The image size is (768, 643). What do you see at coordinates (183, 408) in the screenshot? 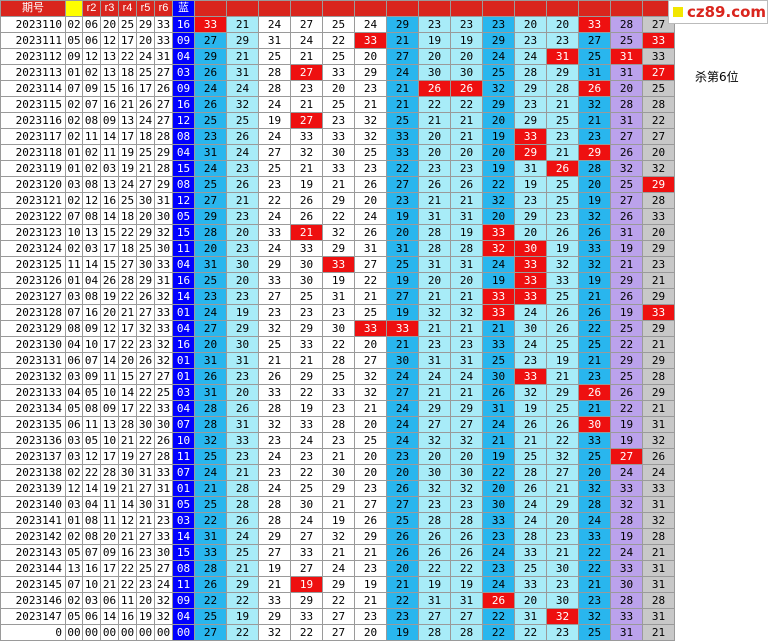
I see `blue-ball-cell: 04` at bounding box center [183, 408].